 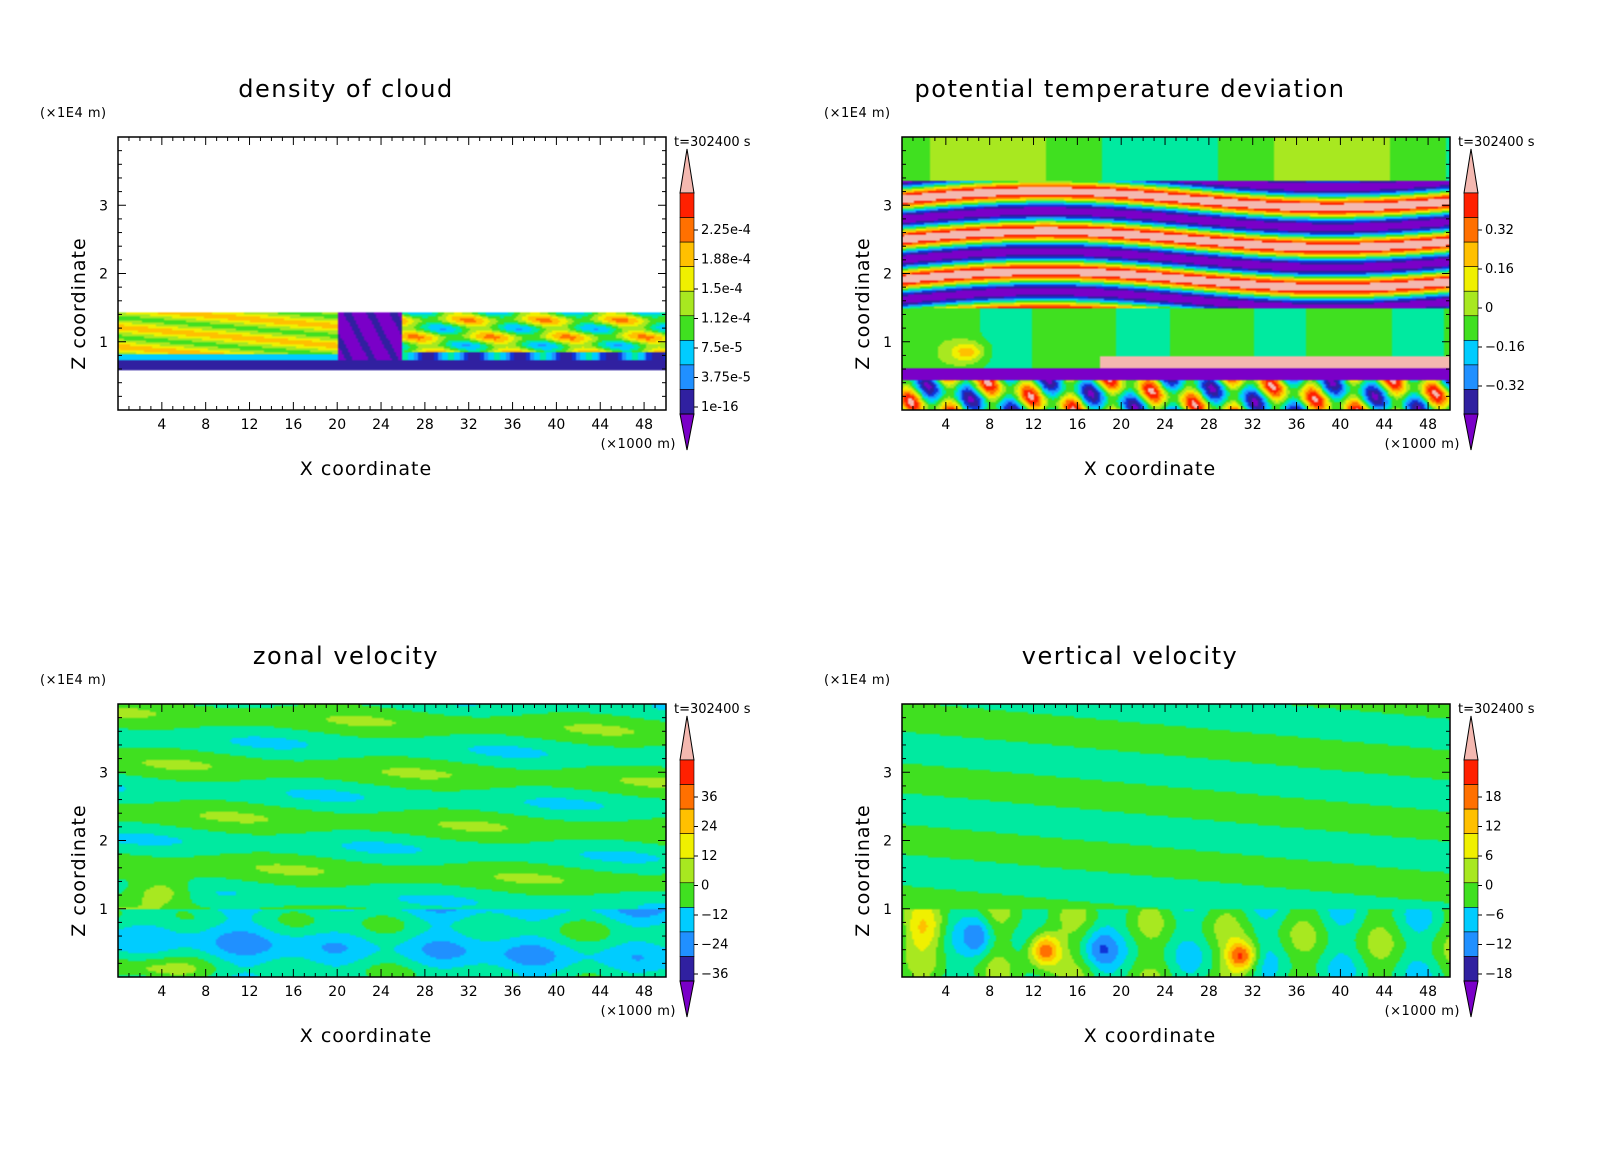 What do you see at coordinates (709, 797) in the screenshot?
I see `colorbar-label: 36` at bounding box center [709, 797].